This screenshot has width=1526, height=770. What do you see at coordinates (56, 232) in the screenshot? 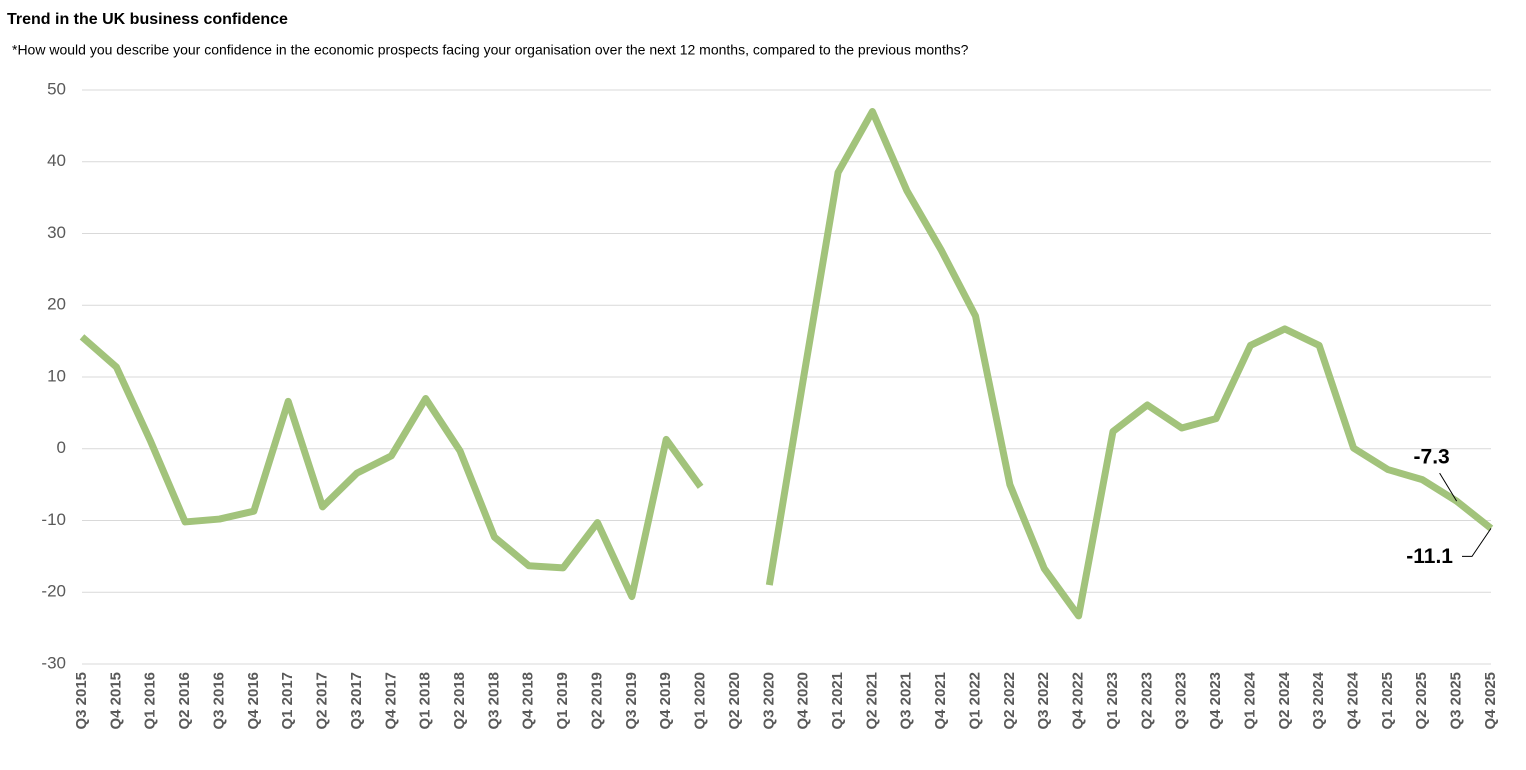
I see `y-tick-label: 30` at bounding box center [56, 232].